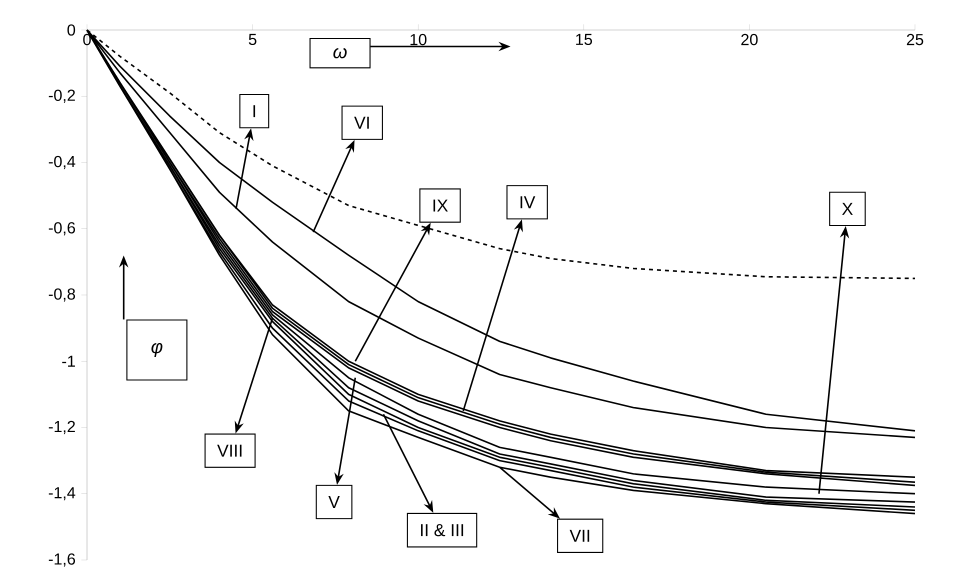 This screenshot has width=960, height=581. I want to click on y-axis-title: φ, so click(156, 350).